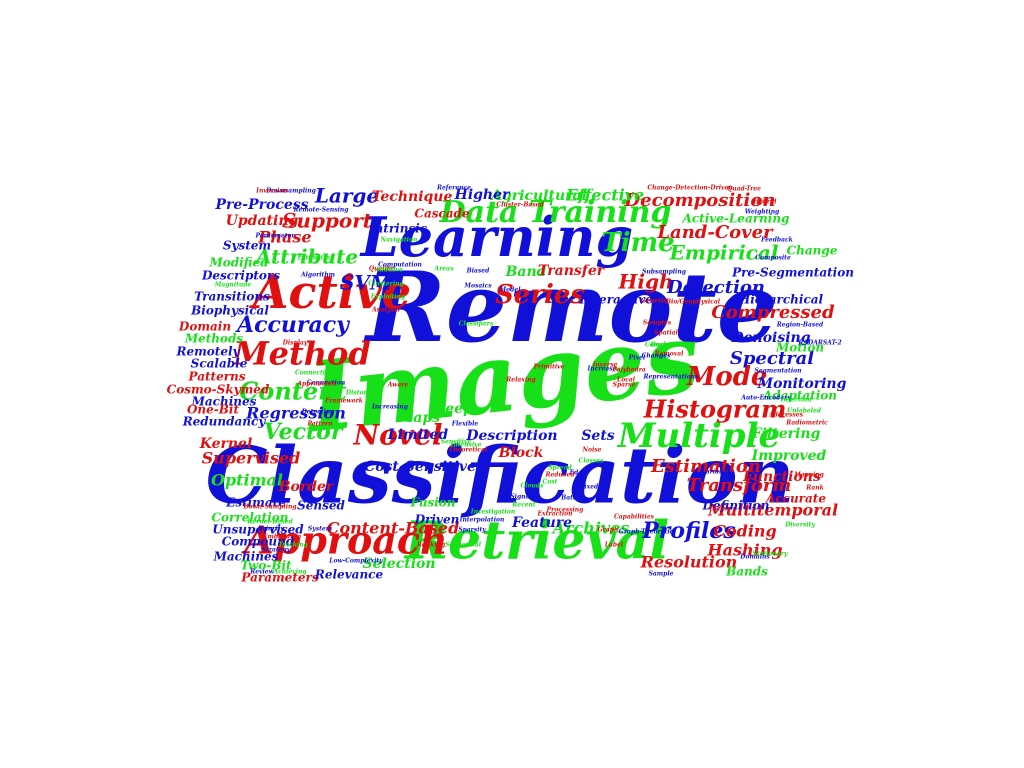  Describe the element at coordinates (799, 348) in the screenshot. I see `word-motion: Motion` at that location.